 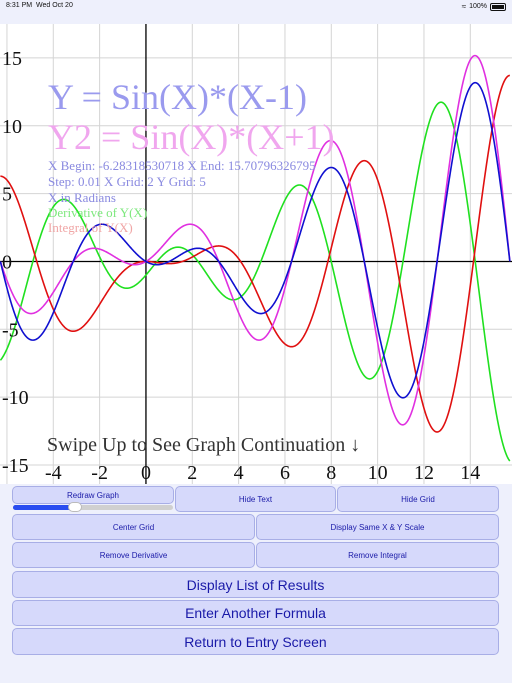 I want to click on redraw-graph-button: Redraw Graph, so click(x=93, y=495).